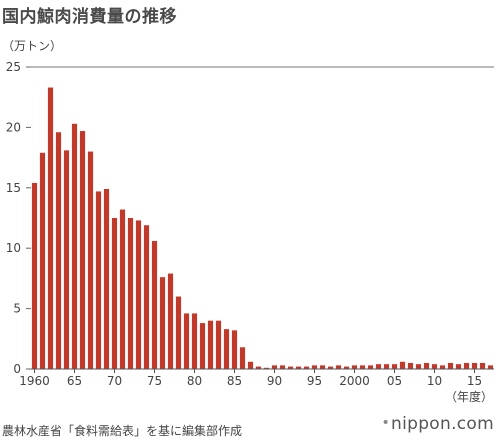 The width and height of the screenshot is (500, 440). I want to click on x-tick-label: 95, so click(314, 381).